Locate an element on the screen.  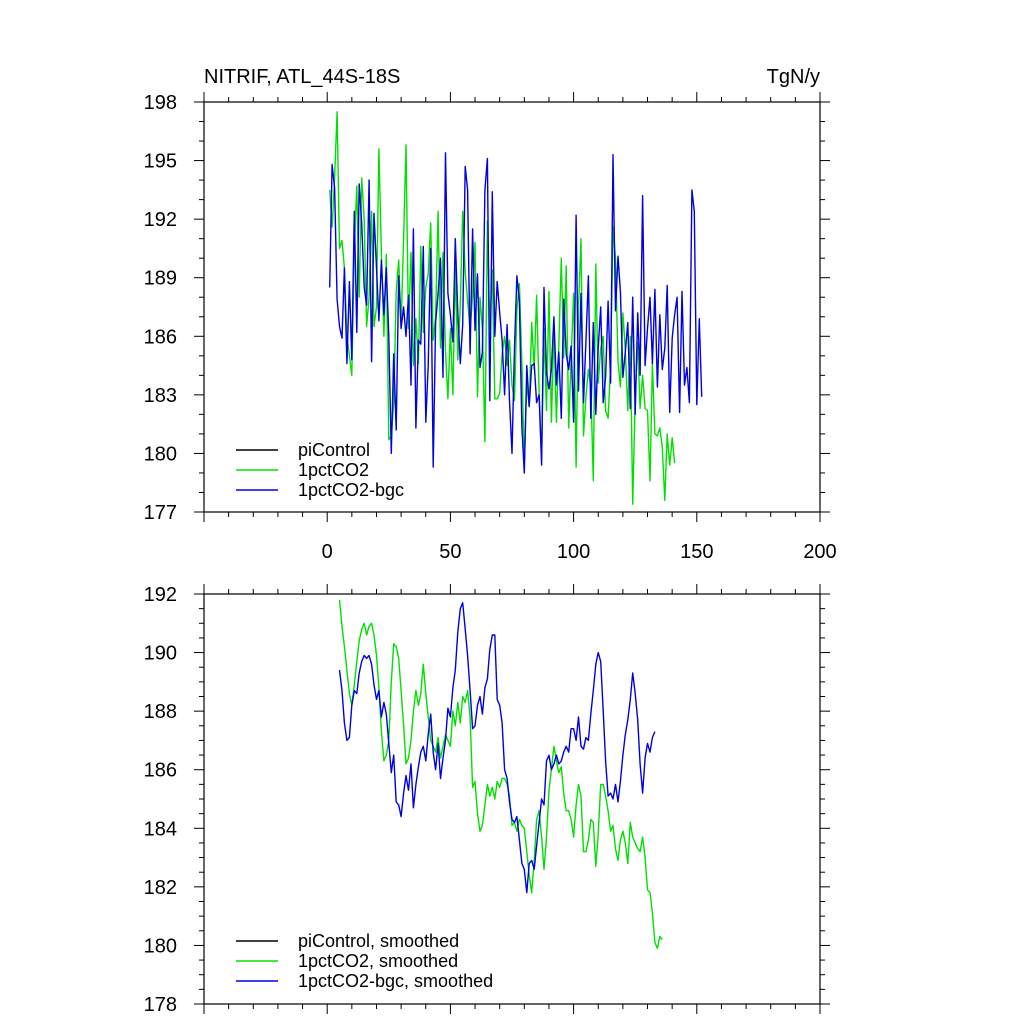
top-y-tick-labels: 177 180 183 186 189 192 195 198 is located at coordinates (160, 308).